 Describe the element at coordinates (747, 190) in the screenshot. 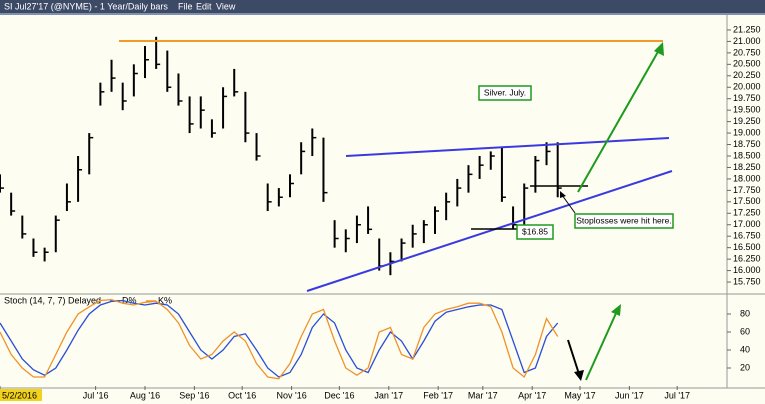

I see `y-tick-label: 17.750` at that location.